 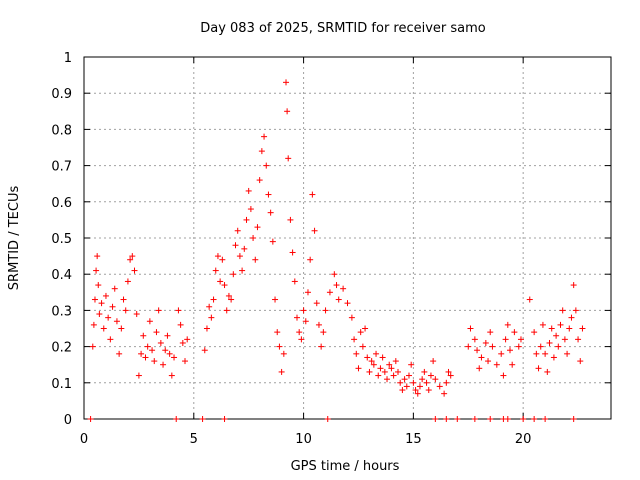 I want to click on y-tick-label: 0.1, so click(x=61, y=384).